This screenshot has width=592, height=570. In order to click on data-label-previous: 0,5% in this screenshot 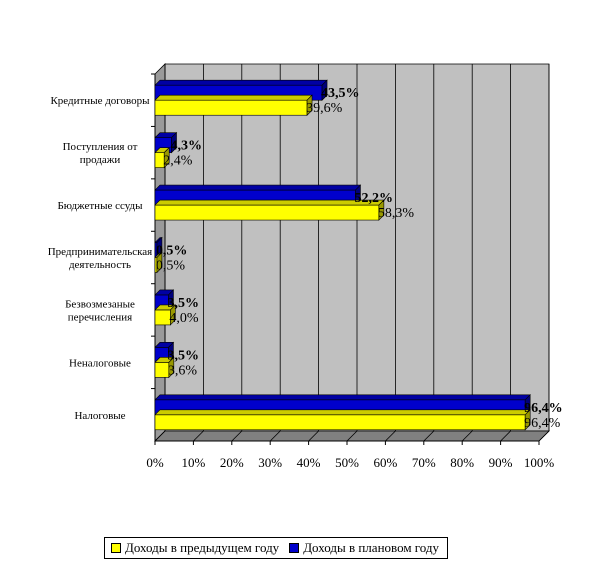, I will do `click(171, 266)`.